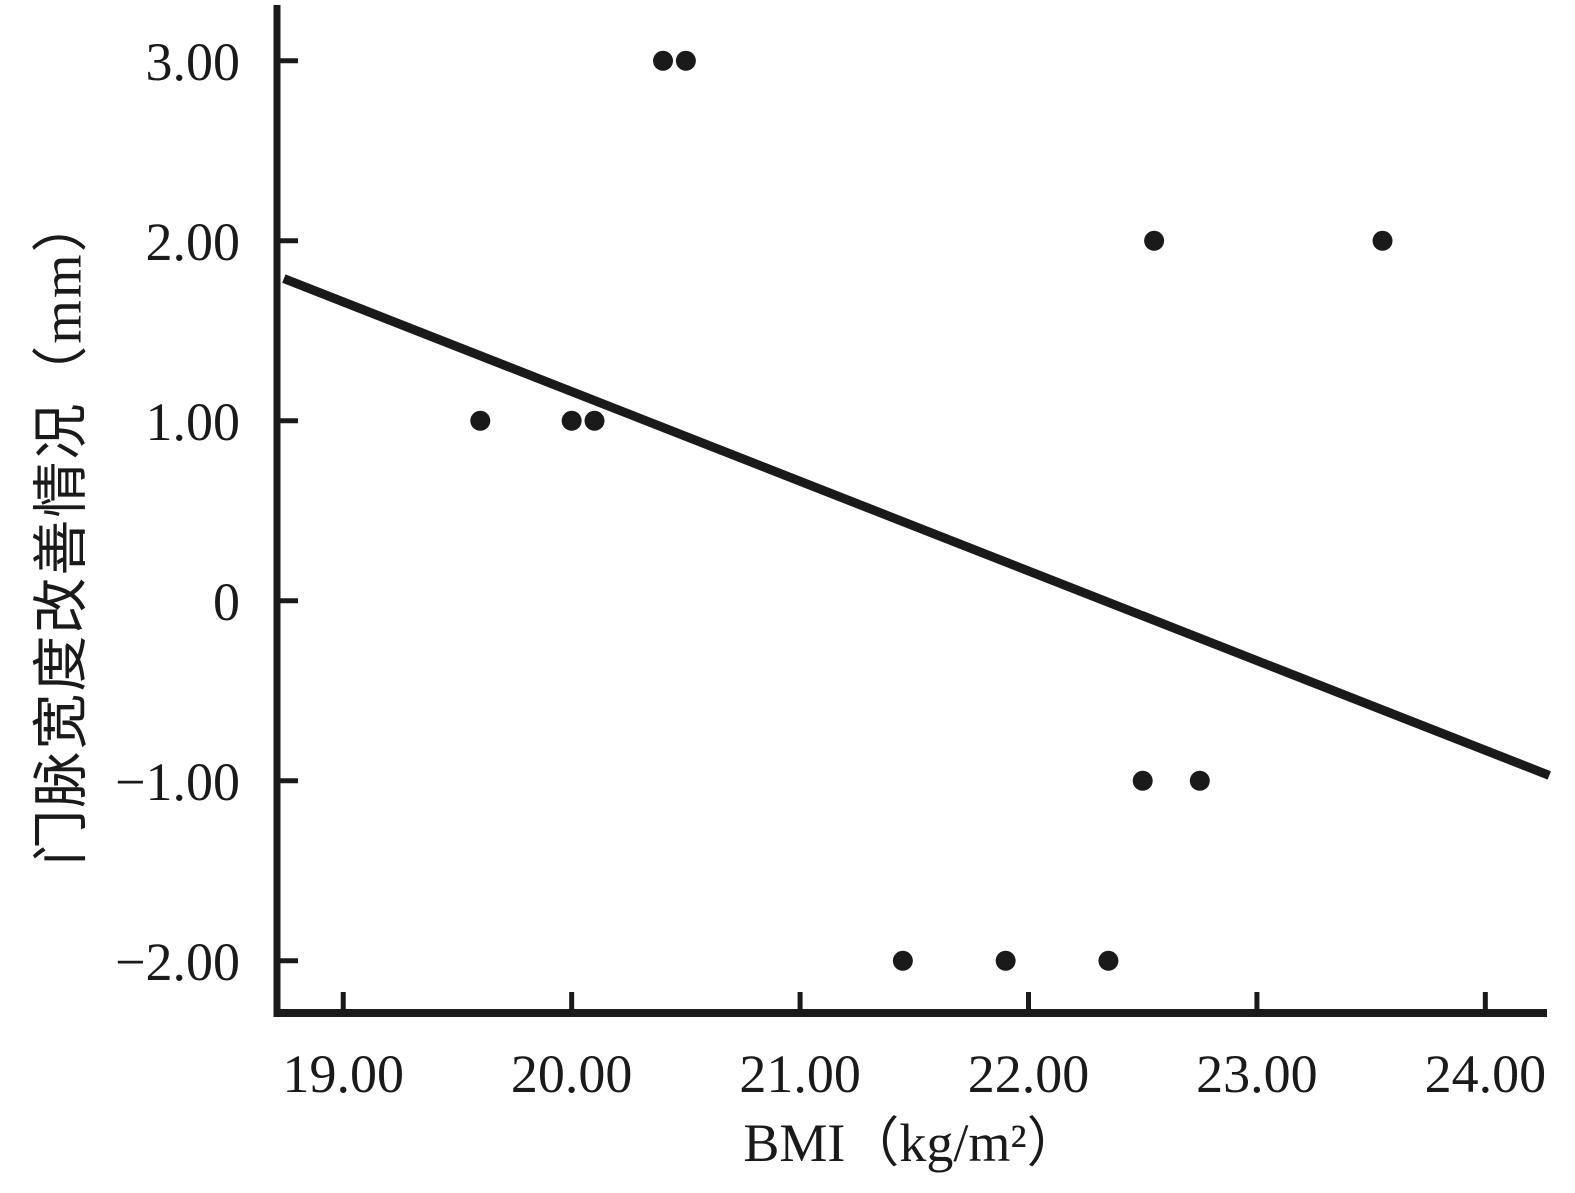 The width and height of the screenshot is (1575, 1193). What do you see at coordinates (193, 242) in the screenshot?
I see `y-tick-label: 2.00` at bounding box center [193, 242].